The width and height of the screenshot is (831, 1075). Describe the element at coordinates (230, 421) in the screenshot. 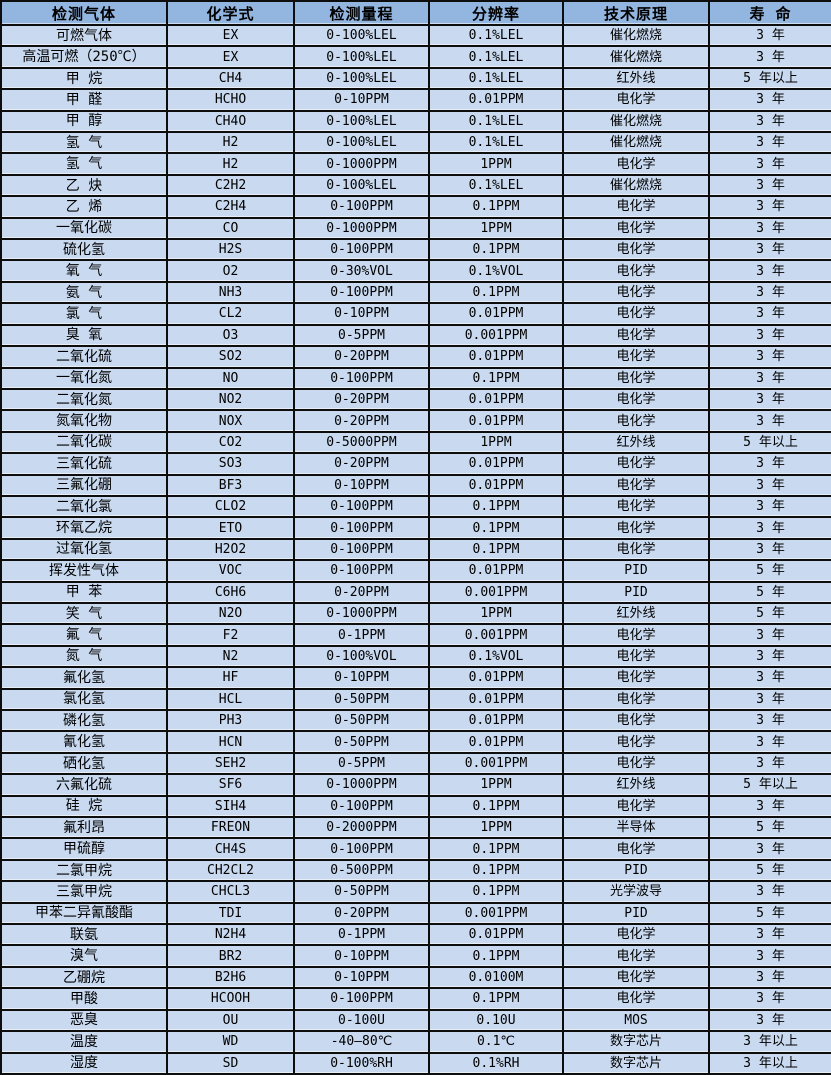

I see `cell-chemical-formula: NOX` at that location.